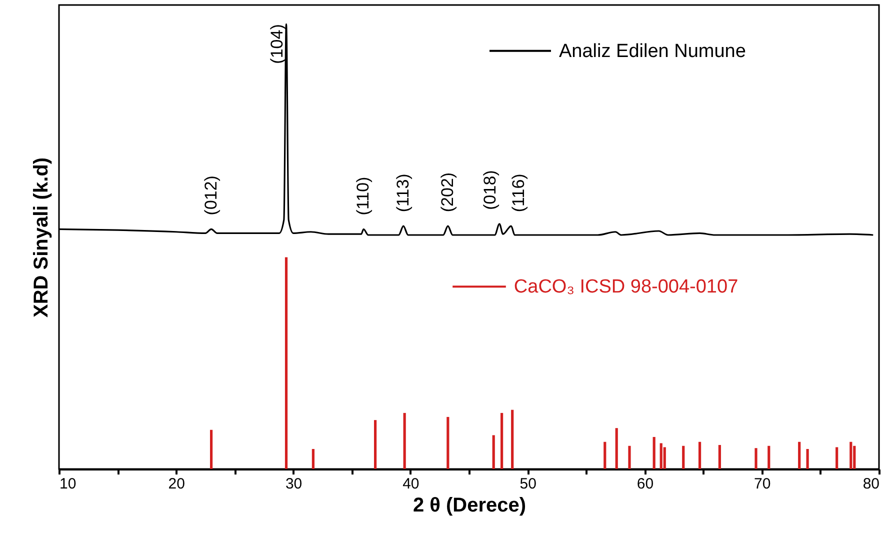 The height and width of the screenshot is (535, 895). What do you see at coordinates (490, 190) in the screenshot?
I see `annotation: (018)` at bounding box center [490, 190].